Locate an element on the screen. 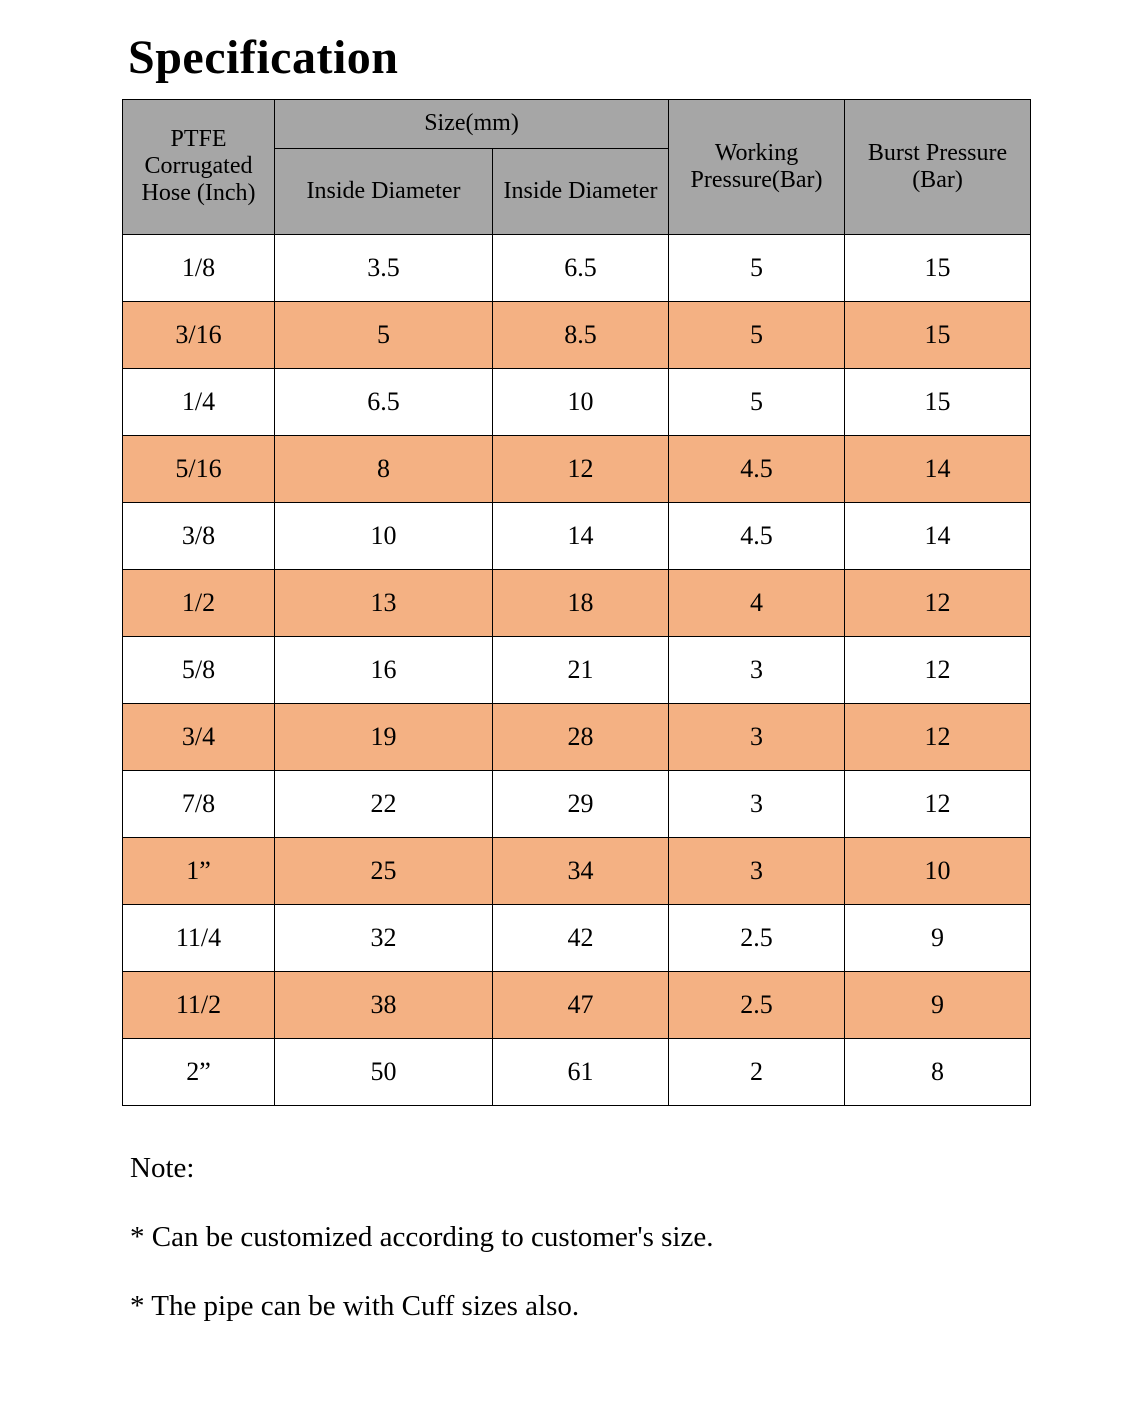 The image size is (1148, 1415). table-row: 3/8 10 14 4.5 14 is located at coordinates (577, 535).